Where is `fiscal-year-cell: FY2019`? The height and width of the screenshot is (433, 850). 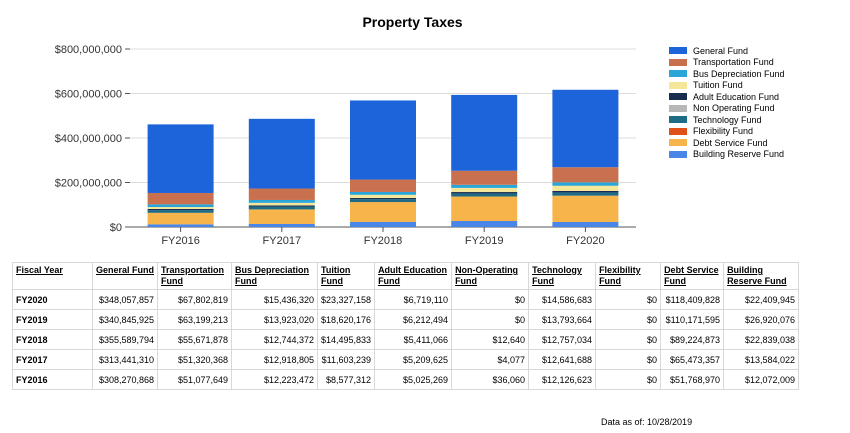 fiscal-year-cell: FY2019 is located at coordinates (52, 319).